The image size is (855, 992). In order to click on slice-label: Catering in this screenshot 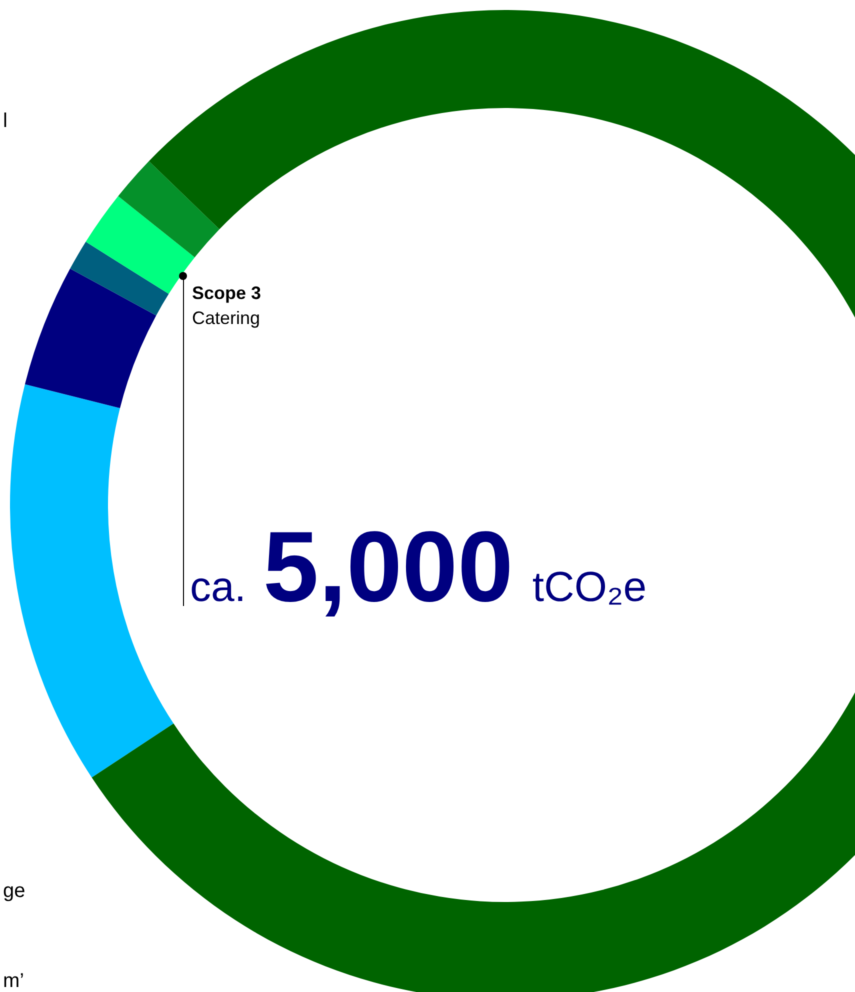, I will do `click(226, 318)`.